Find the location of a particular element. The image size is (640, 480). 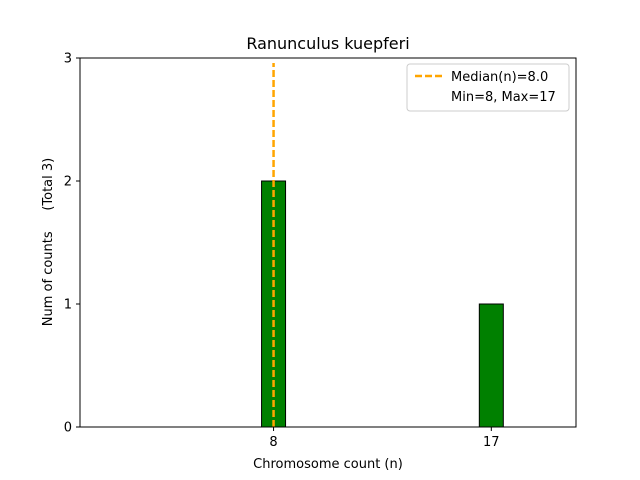

y-tick-label: 0 is located at coordinates (68, 428).